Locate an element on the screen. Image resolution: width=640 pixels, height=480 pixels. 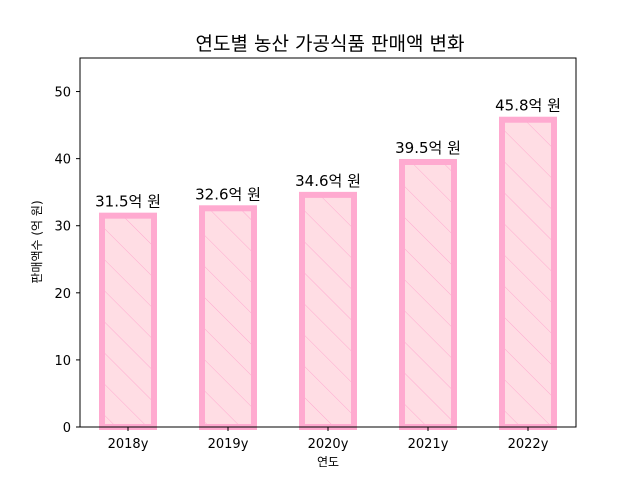
y-tick-label-40: 40 is located at coordinates (62, 160).